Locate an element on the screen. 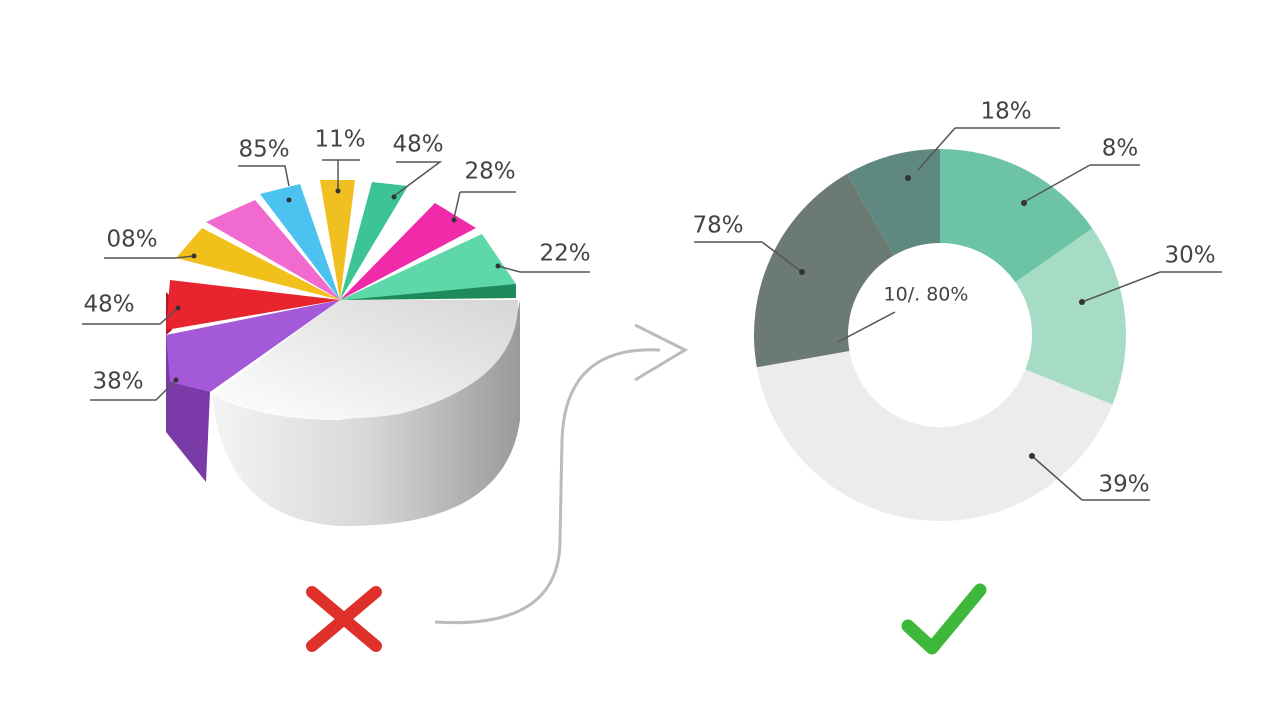 The height and width of the screenshot is (720, 1280). pie-top is located at coordinates (365, 360).